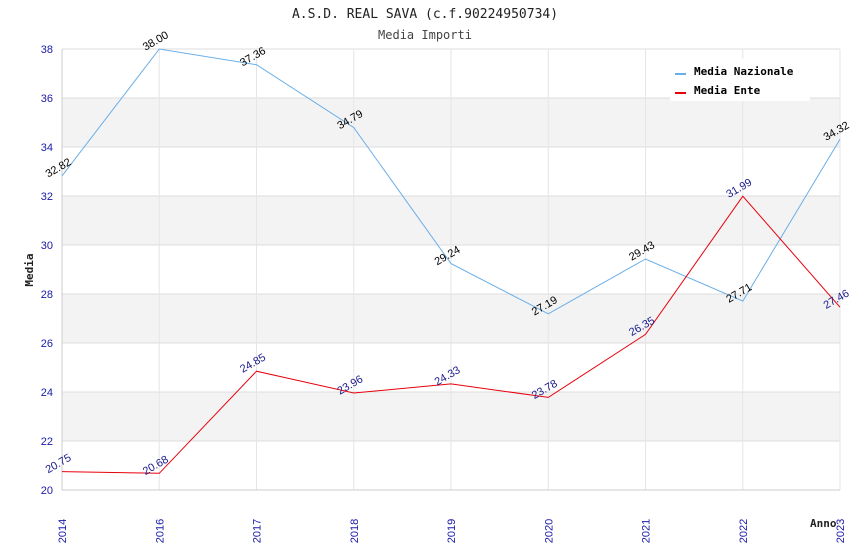  I want to click on x-tick-label: 2014, so click(63, 531).